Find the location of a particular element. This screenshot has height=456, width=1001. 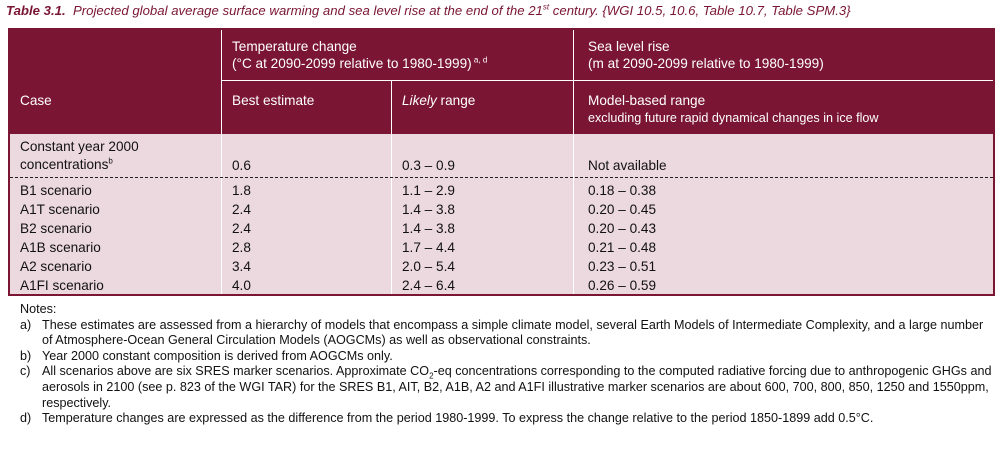

row-sea: 0.23 – 0.51 is located at coordinates (622, 266).